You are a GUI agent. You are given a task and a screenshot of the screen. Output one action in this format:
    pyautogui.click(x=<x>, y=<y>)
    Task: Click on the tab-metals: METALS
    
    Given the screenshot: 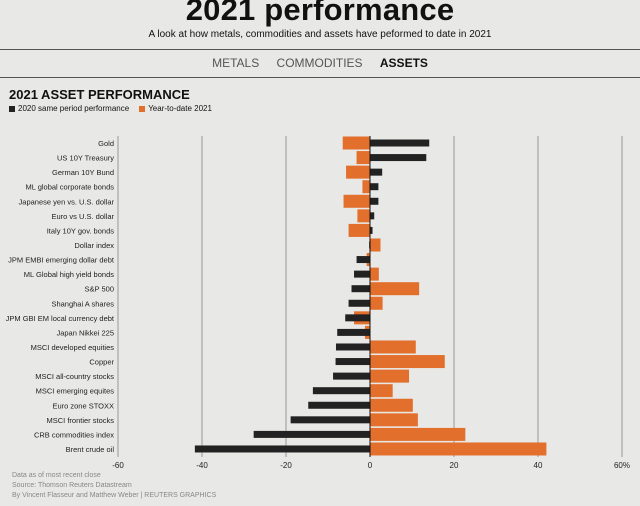 What is the action you would take?
    pyautogui.click(x=236, y=63)
    